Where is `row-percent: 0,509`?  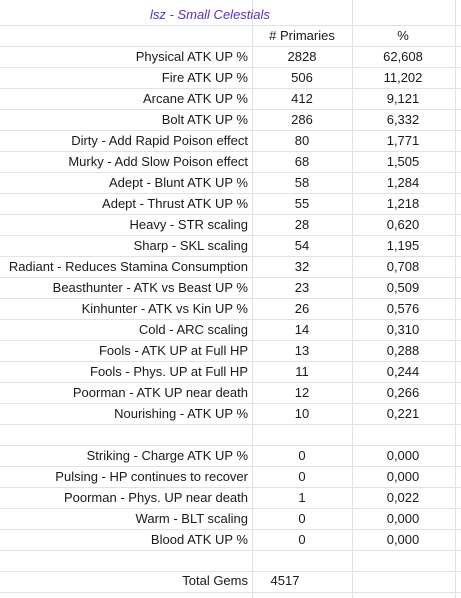 row-percent: 0,509 is located at coordinates (403, 287).